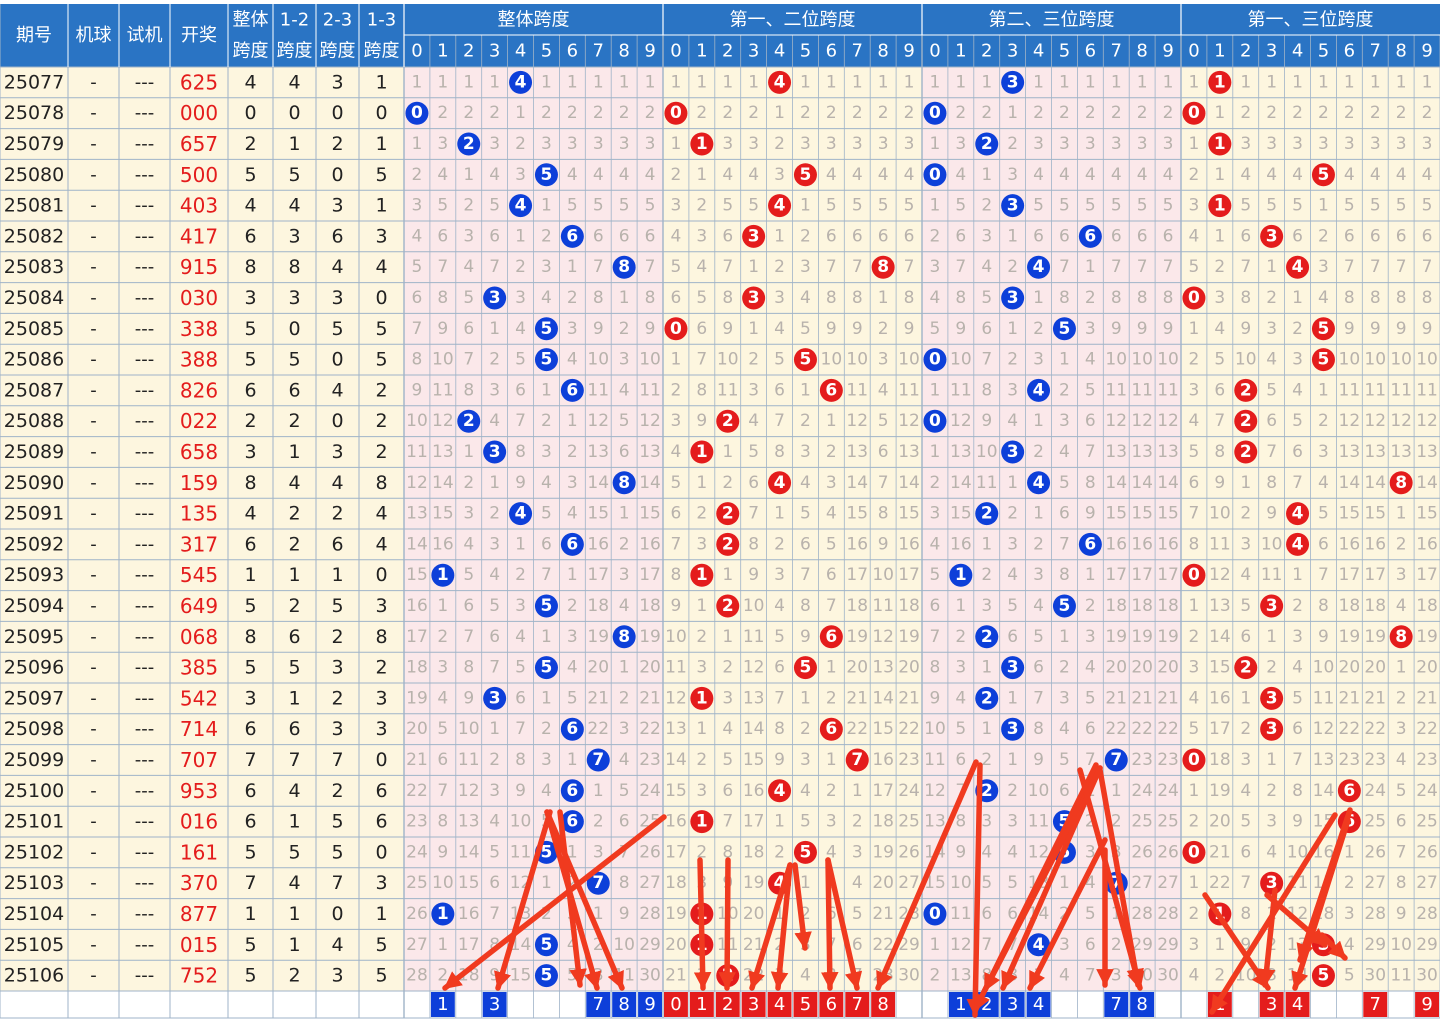 The width and height of the screenshot is (1440, 1032). I want to click on hit-ball-label: 6, so click(1090, 544).